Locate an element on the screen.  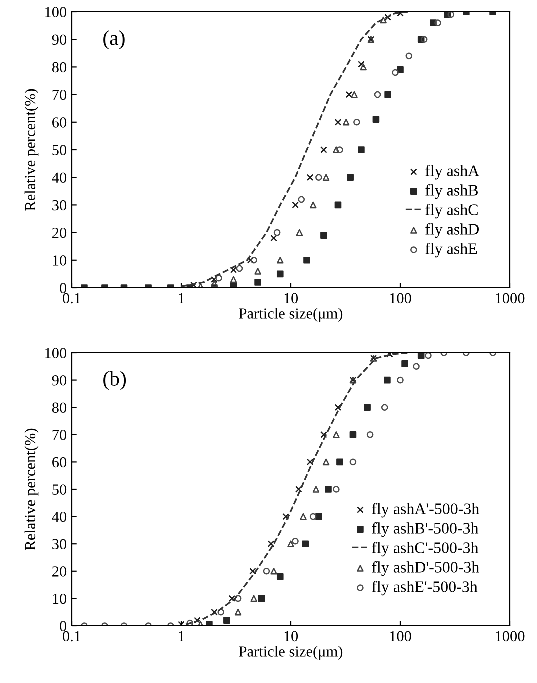
legend-label: fly ashC'-500-3h is located at coordinates (425, 549).